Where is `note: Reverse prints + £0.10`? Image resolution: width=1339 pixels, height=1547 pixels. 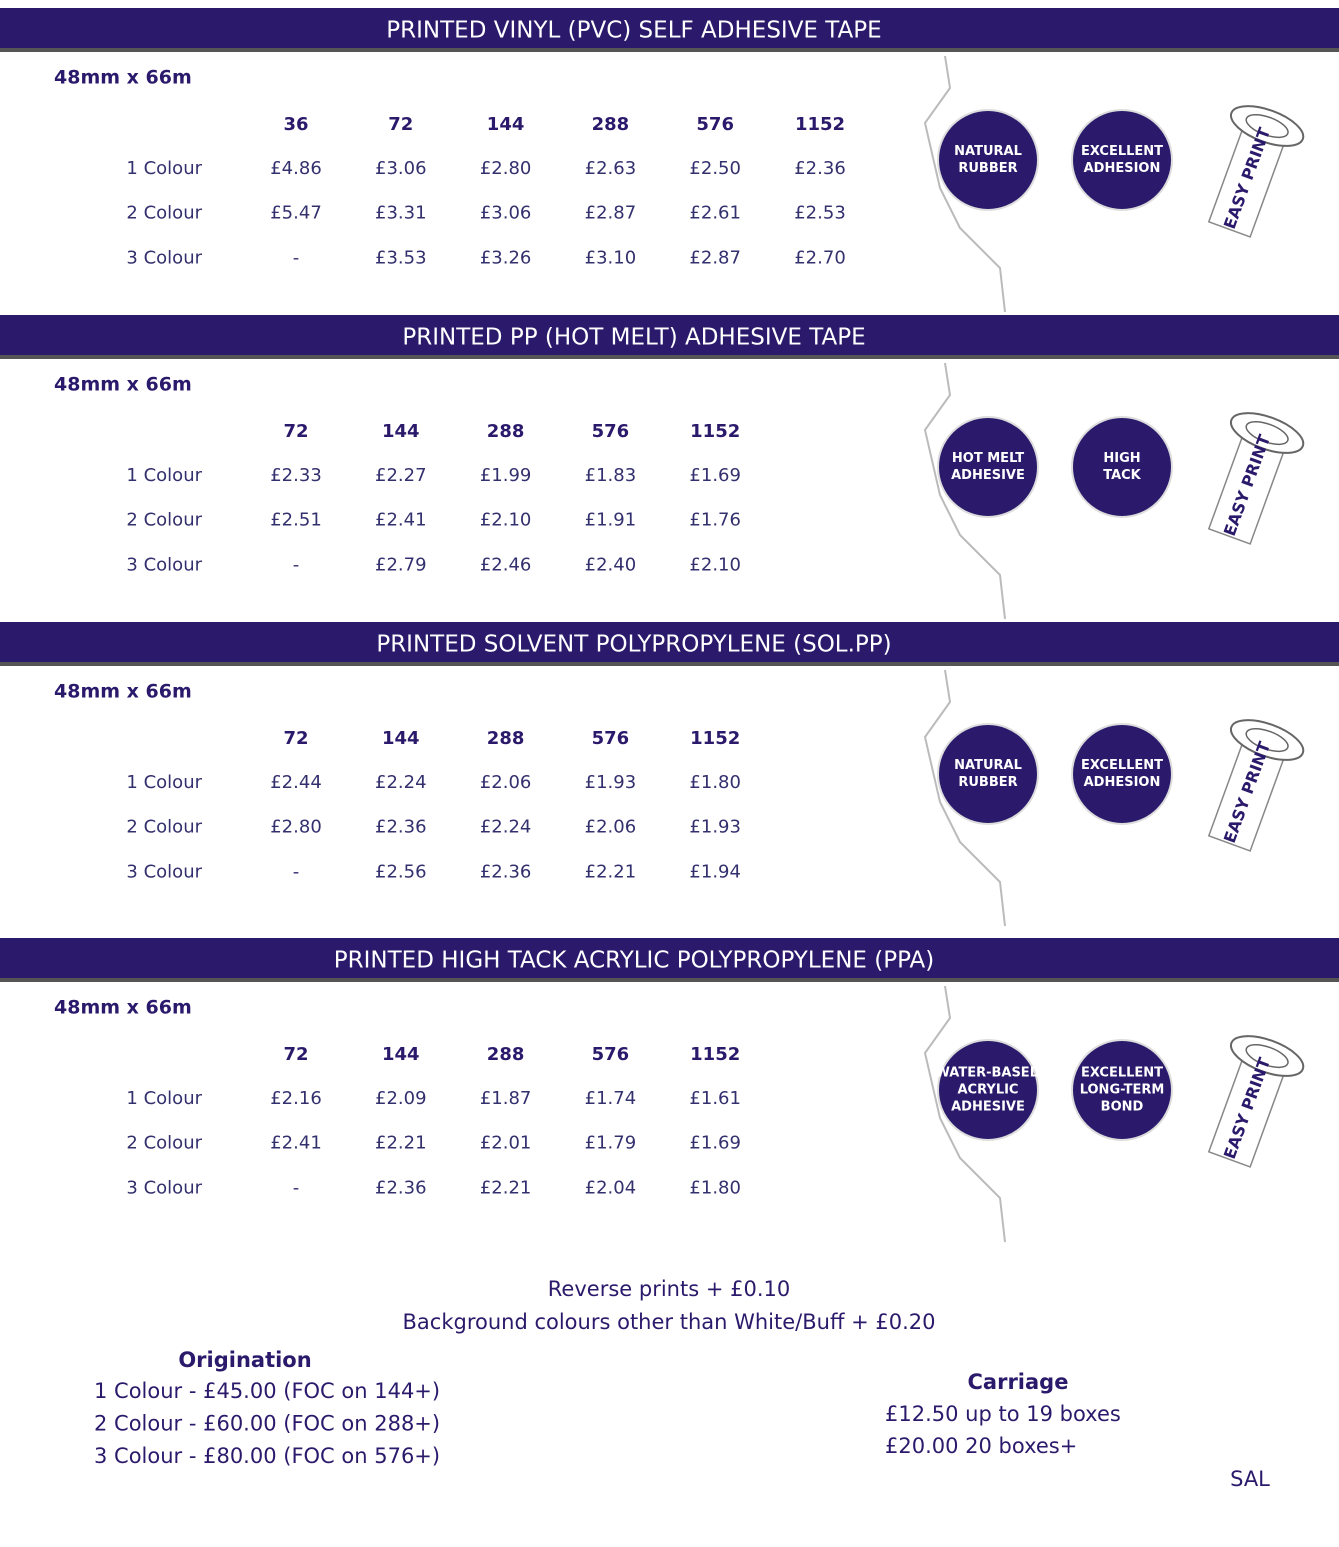 note: Reverse prints + £0.10 is located at coordinates (669, 1289).